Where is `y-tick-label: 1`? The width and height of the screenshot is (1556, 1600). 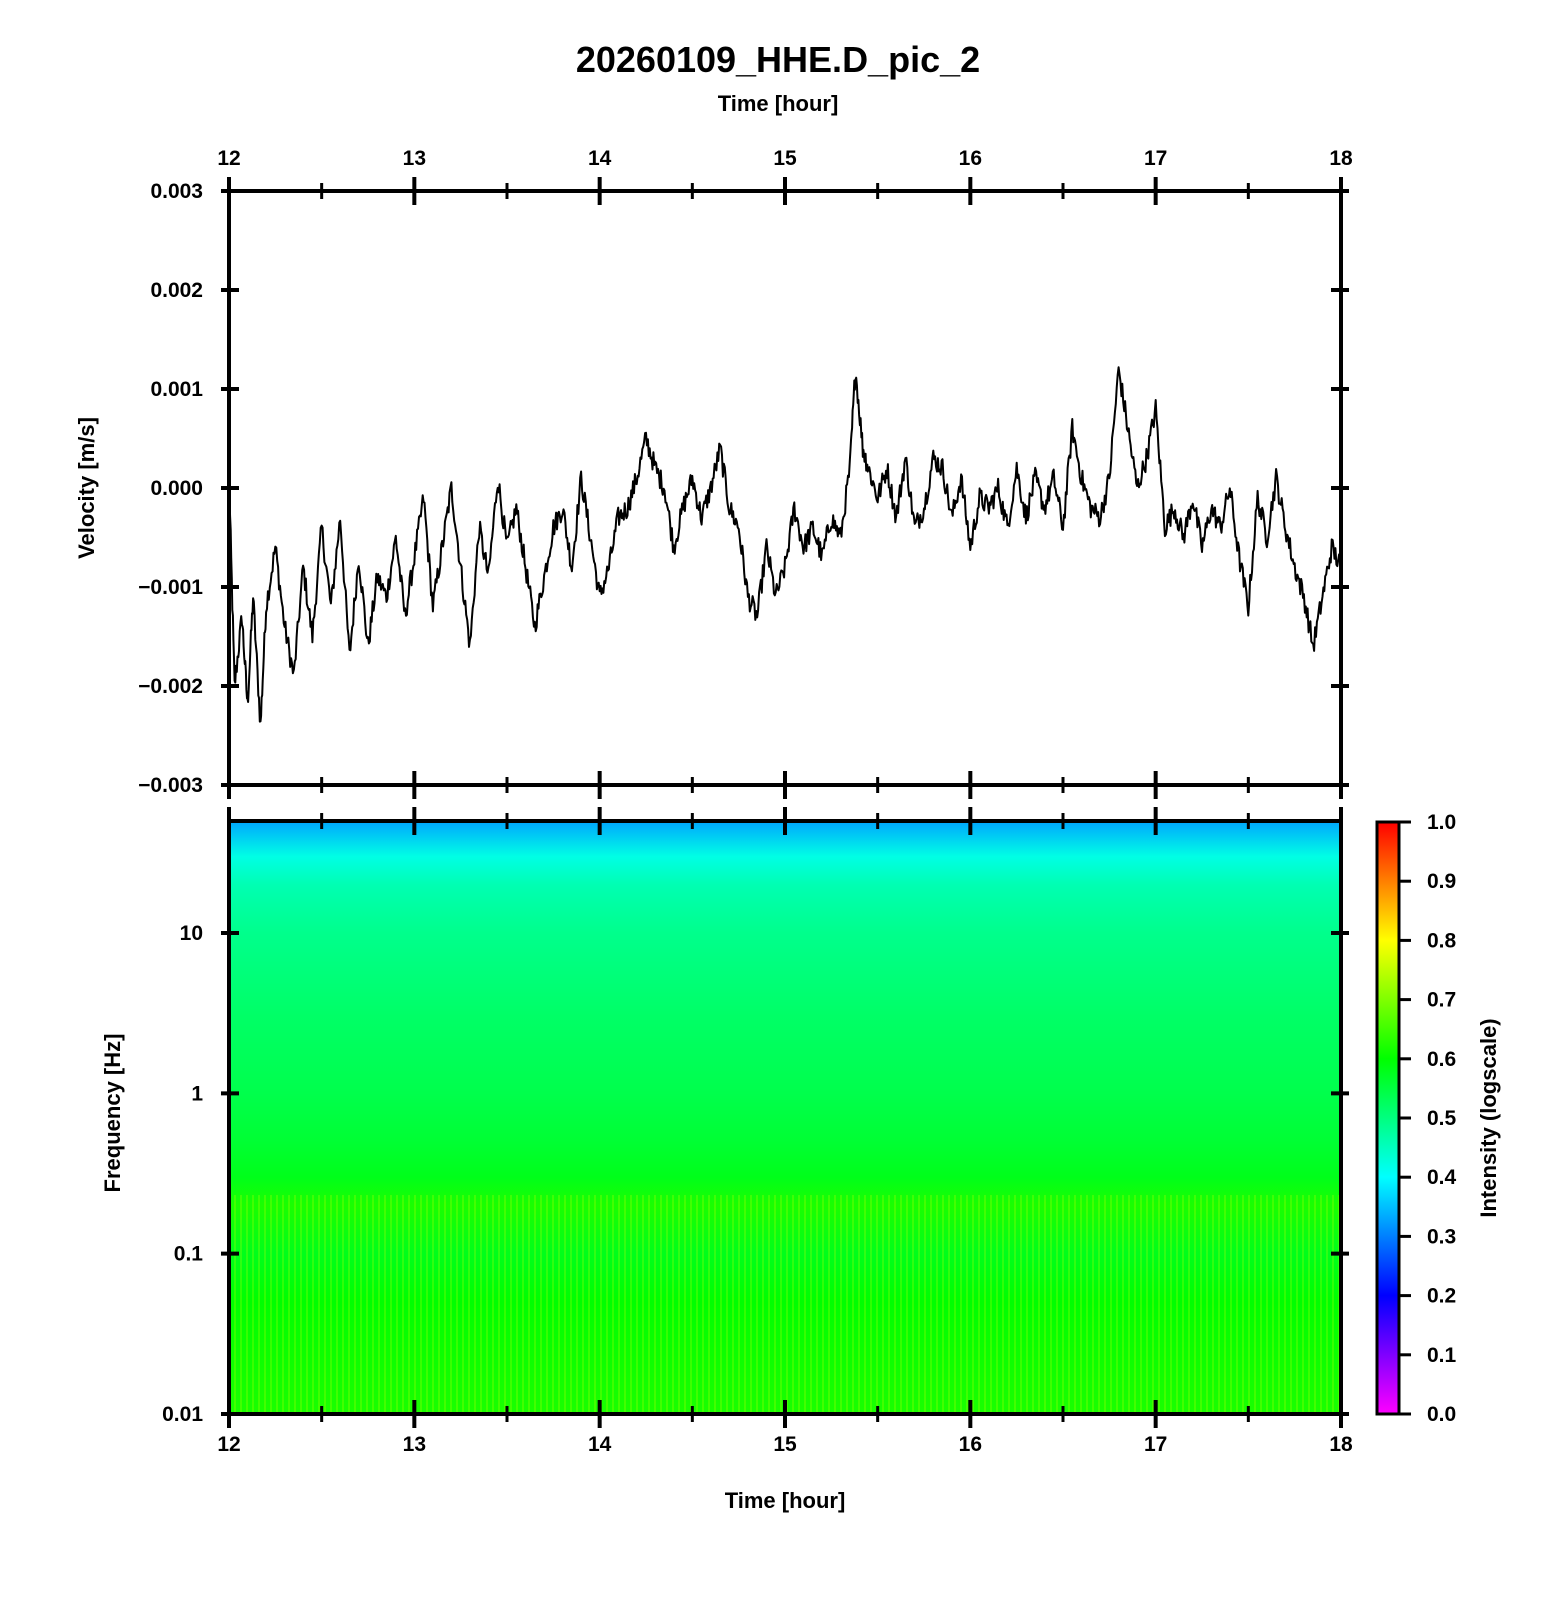
y-tick-label: 1 is located at coordinates (197, 1093).